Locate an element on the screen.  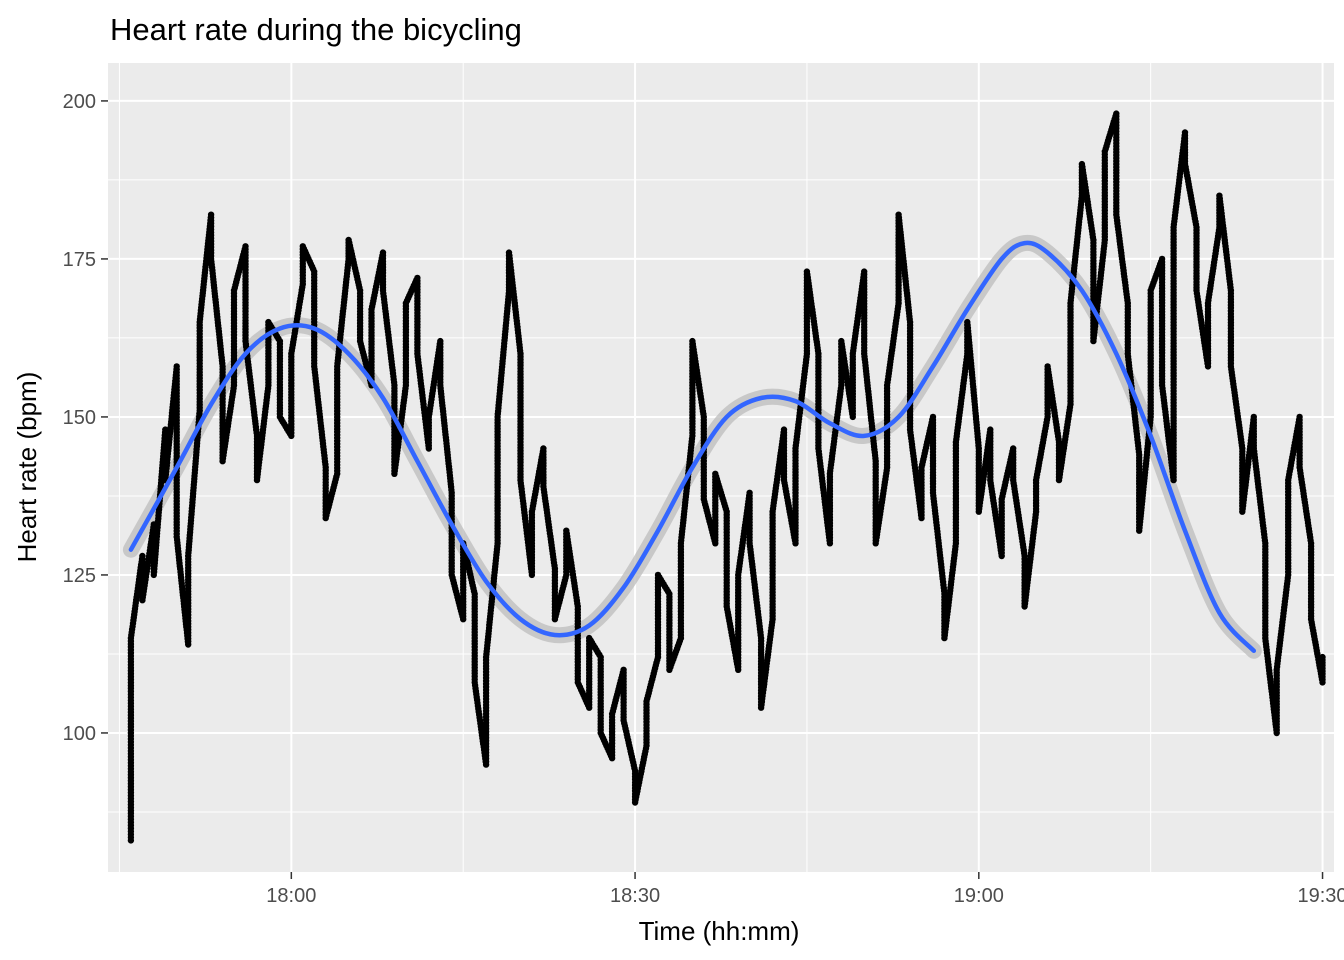
chart-title: Heart rate during the bicycling is located at coordinates (316, 29).